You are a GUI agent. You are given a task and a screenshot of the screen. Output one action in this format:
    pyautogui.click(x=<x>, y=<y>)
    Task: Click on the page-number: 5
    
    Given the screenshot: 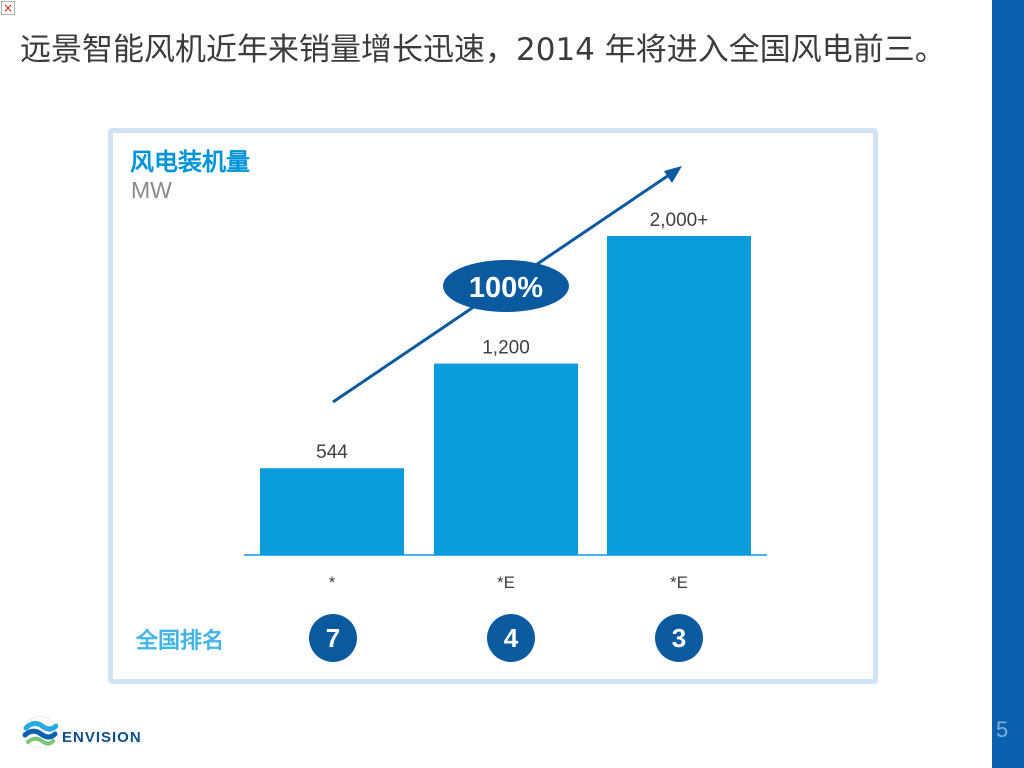 What is the action you would take?
    pyautogui.click(x=1002, y=729)
    